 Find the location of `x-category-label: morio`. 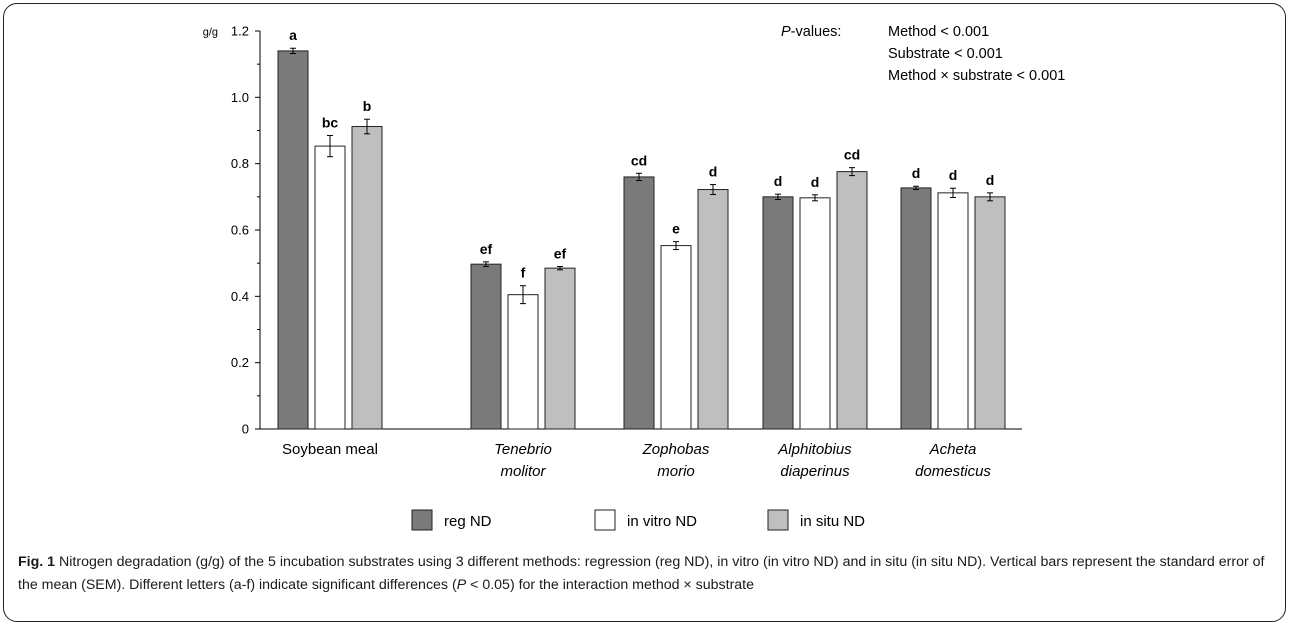

x-category-label: morio is located at coordinates (676, 471).